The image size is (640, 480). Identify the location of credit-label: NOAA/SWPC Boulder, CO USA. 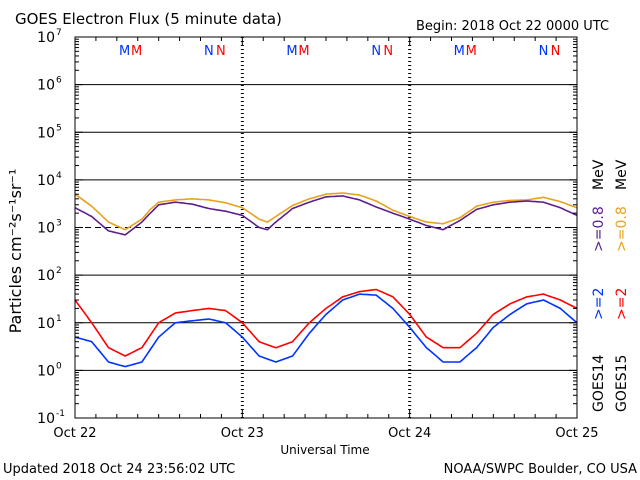
(540, 469).